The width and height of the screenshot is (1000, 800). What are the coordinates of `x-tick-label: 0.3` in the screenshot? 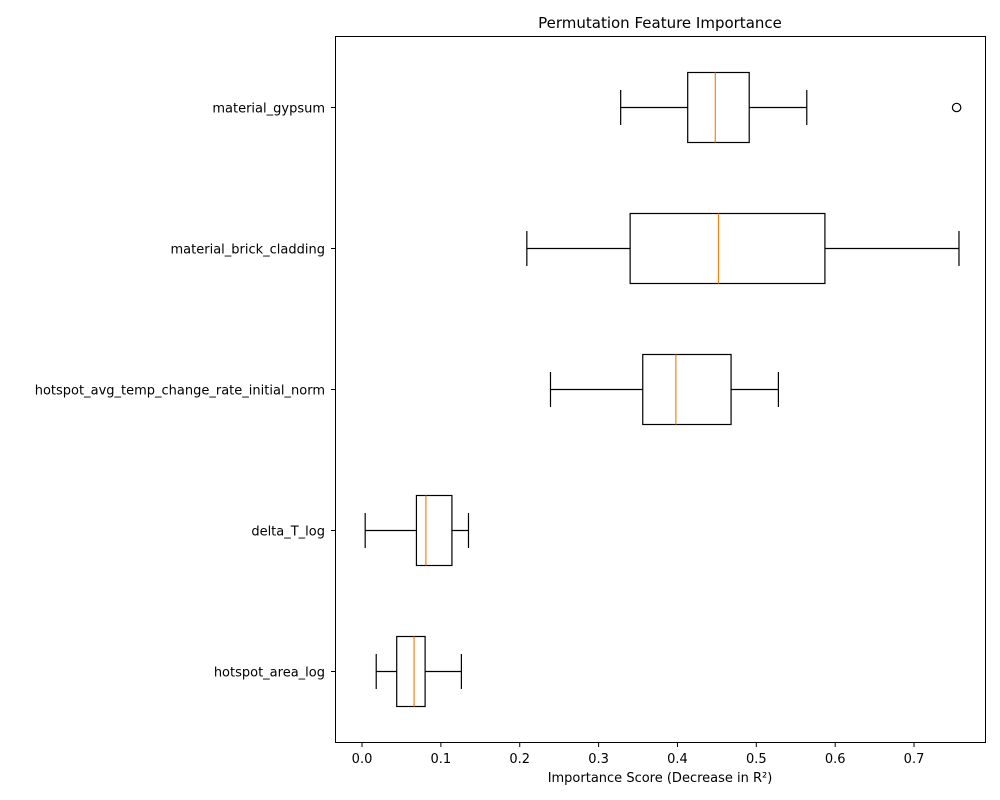 It's located at (598, 759).